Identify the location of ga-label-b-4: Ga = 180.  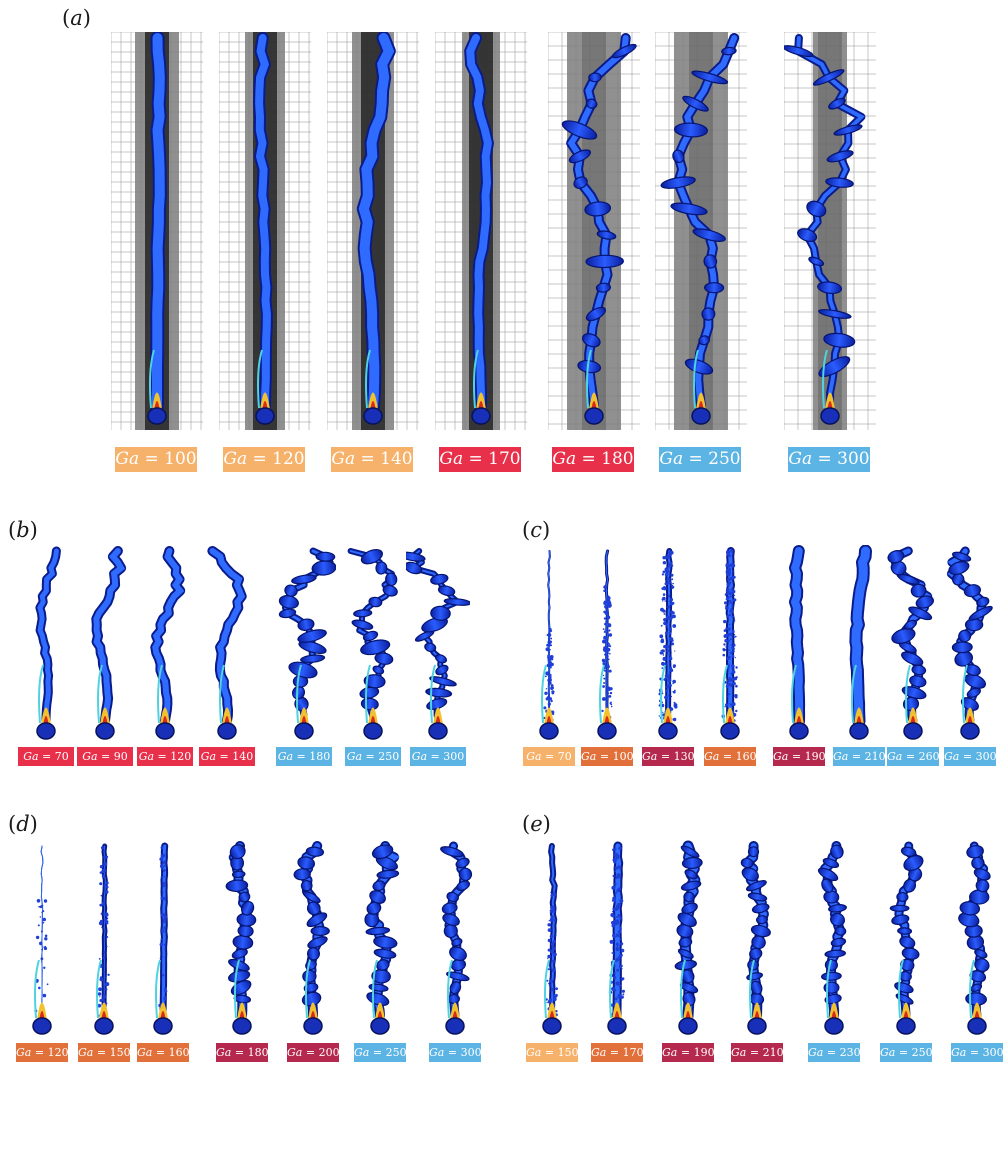
(304, 756).